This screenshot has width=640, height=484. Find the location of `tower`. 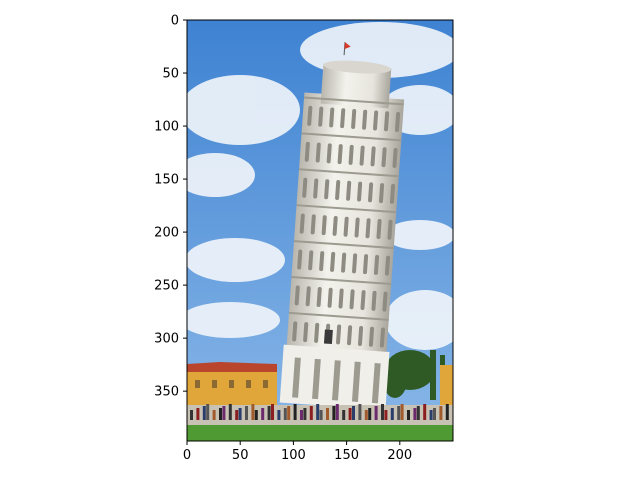

tower is located at coordinates (342, 226).